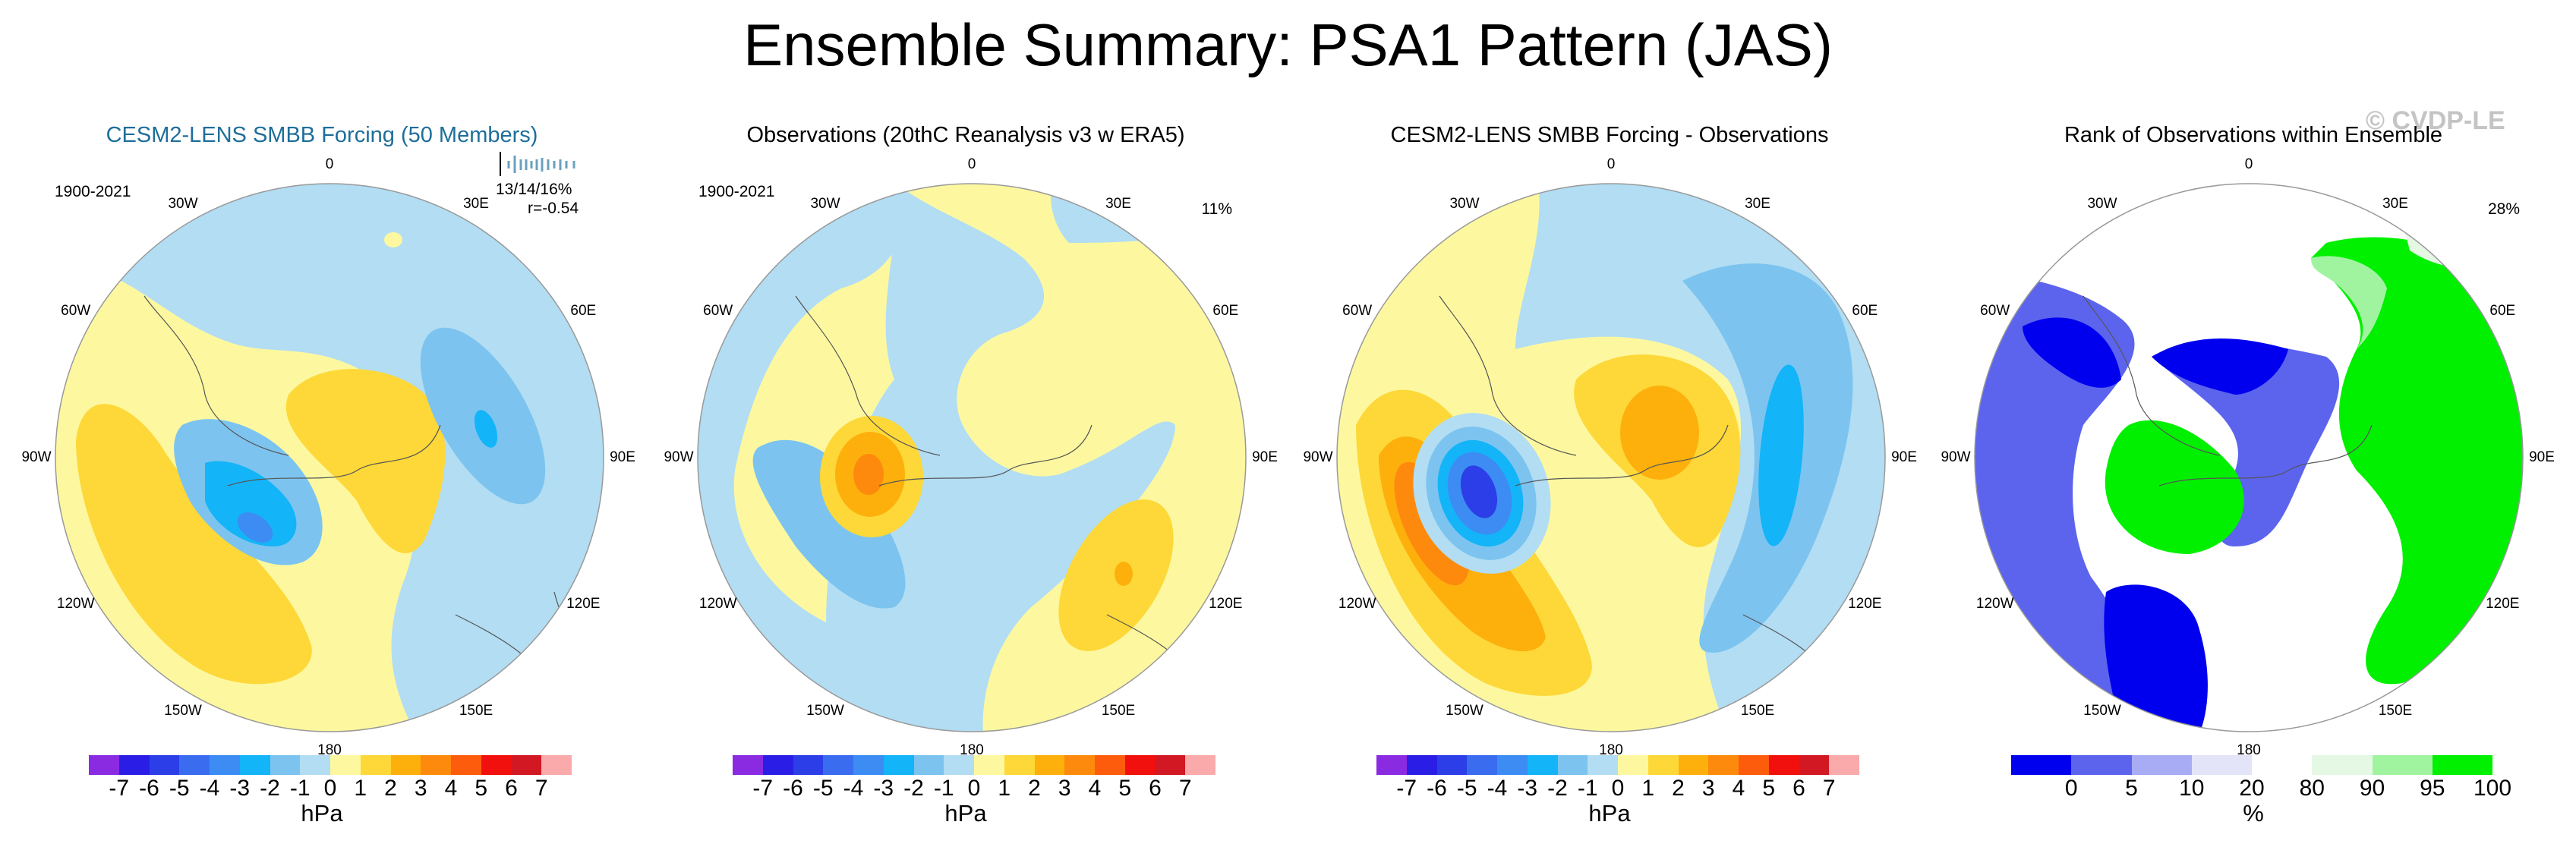 The height and width of the screenshot is (847, 2576). Describe the element at coordinates (2249, 750) in the screenshot. I see `lon-label: 180` at that location.